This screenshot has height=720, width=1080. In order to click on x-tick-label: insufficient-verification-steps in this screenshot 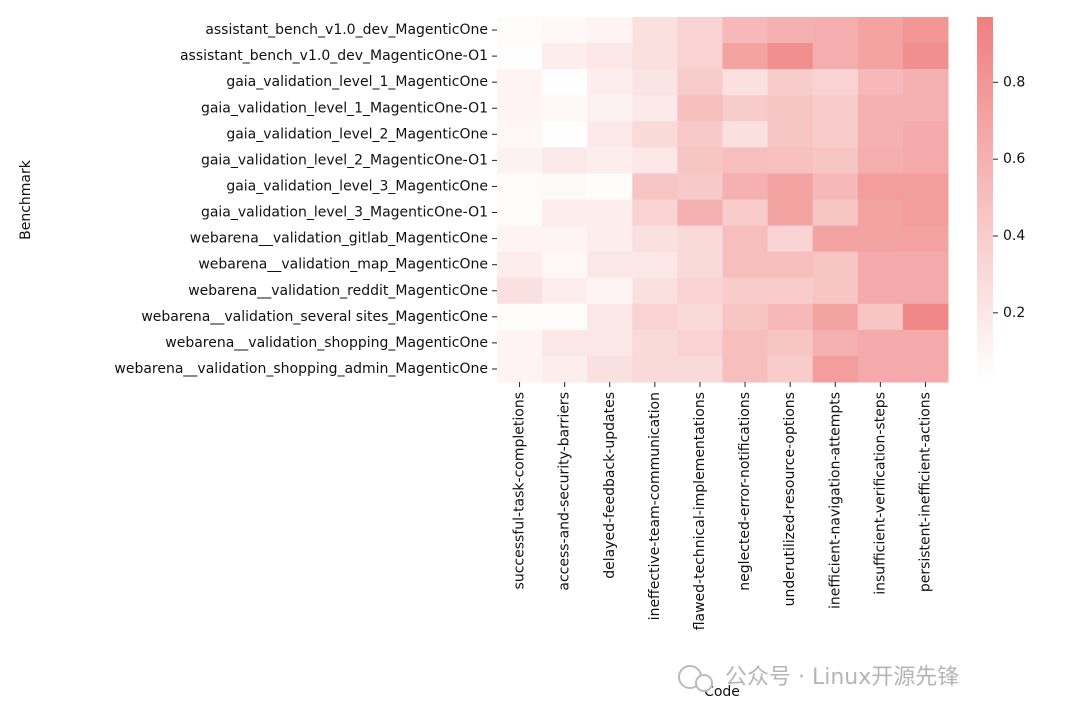, I will do `click(880, 493)`.